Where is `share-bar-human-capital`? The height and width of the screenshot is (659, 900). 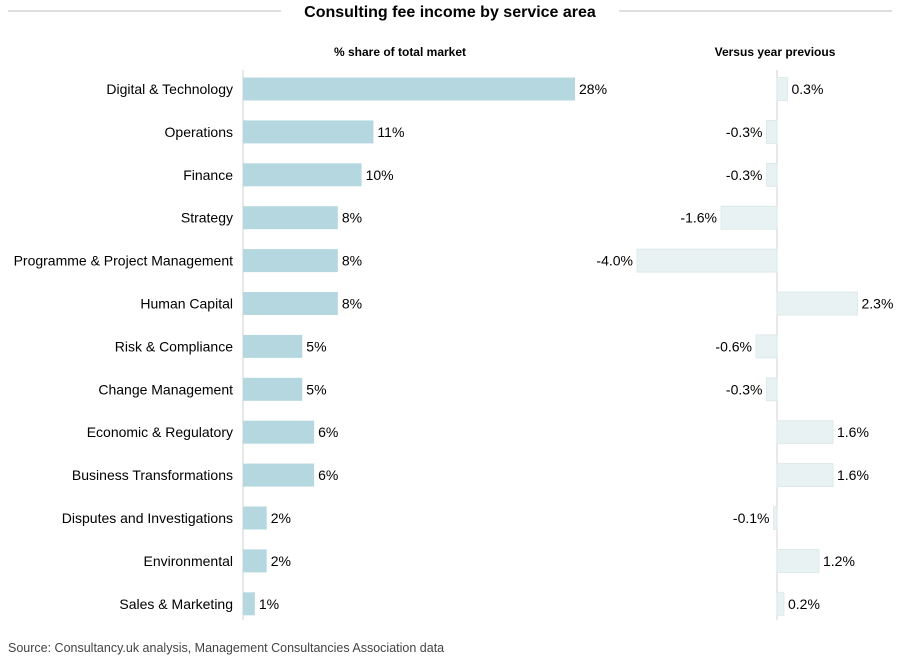
share-bar-human-capital is located at coordinates (290, 303).